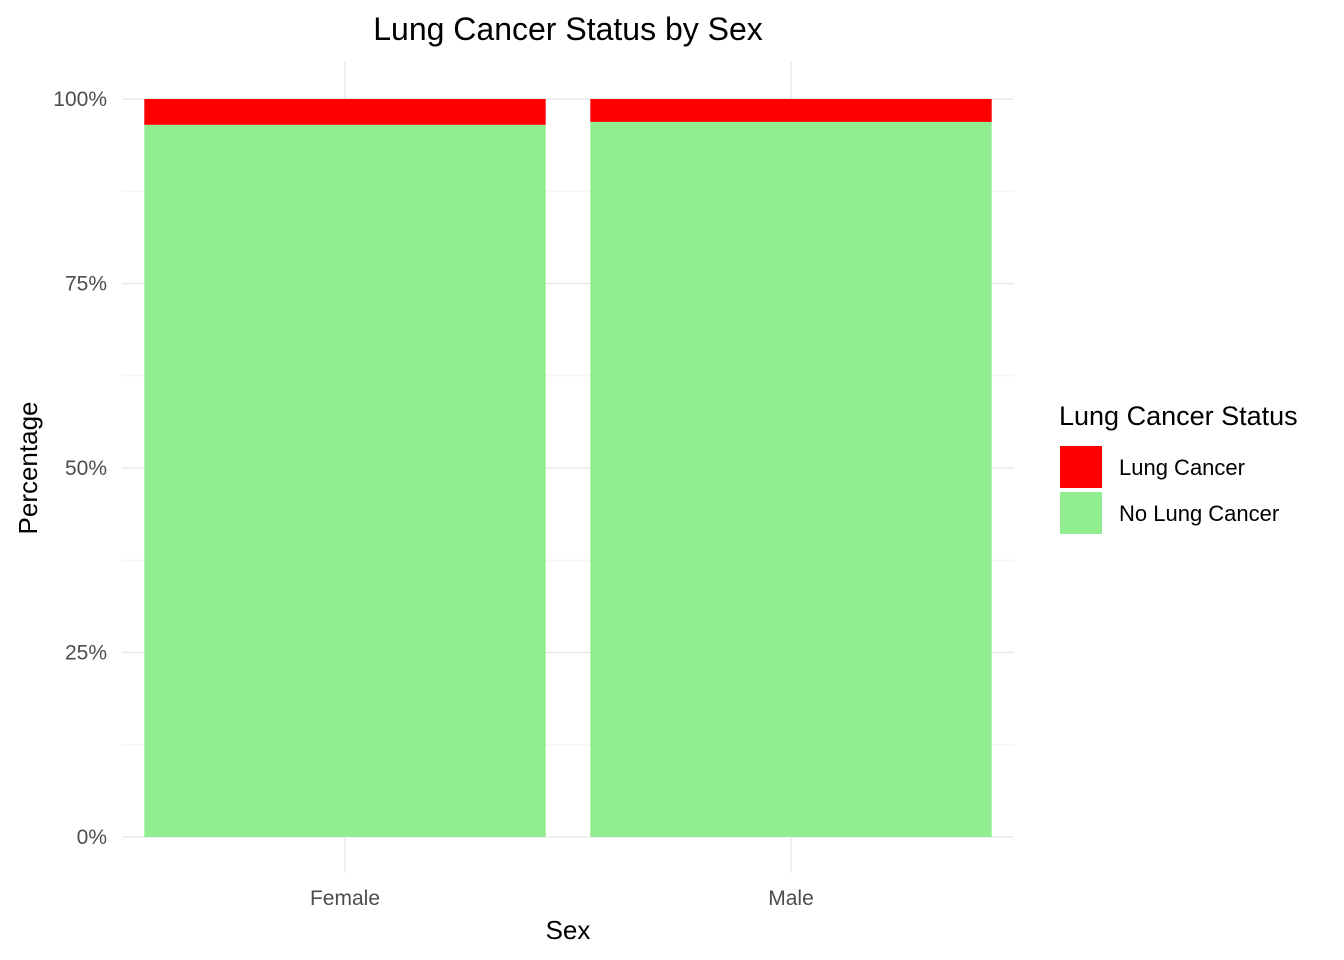 The height and width of the screenshot is (960, 1344). I want to click on x-tick-labels: Female Male, so click(562, 898).